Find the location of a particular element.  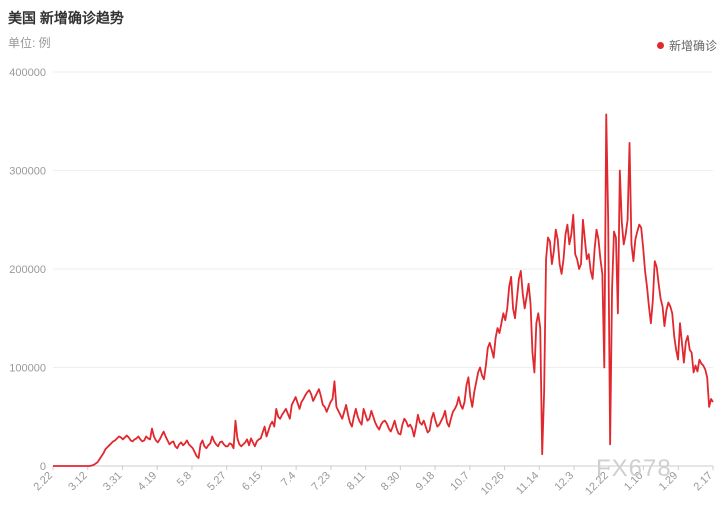

x-tick-label: 12.3 is located at coordinates (565, 482).